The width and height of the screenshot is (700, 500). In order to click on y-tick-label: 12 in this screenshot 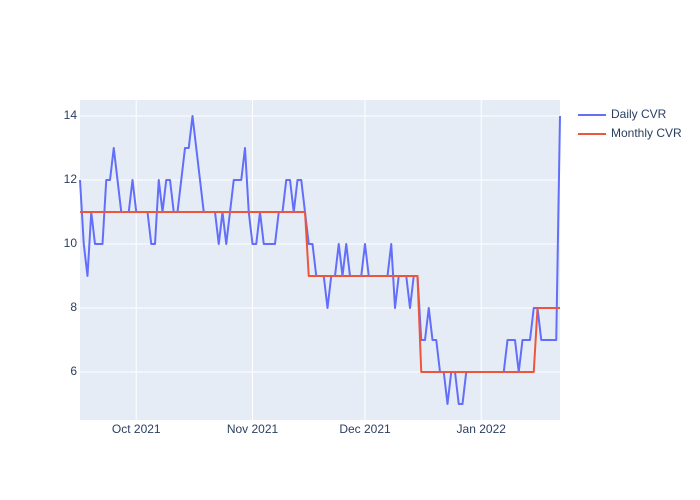, I will do `click(71, 179)`.